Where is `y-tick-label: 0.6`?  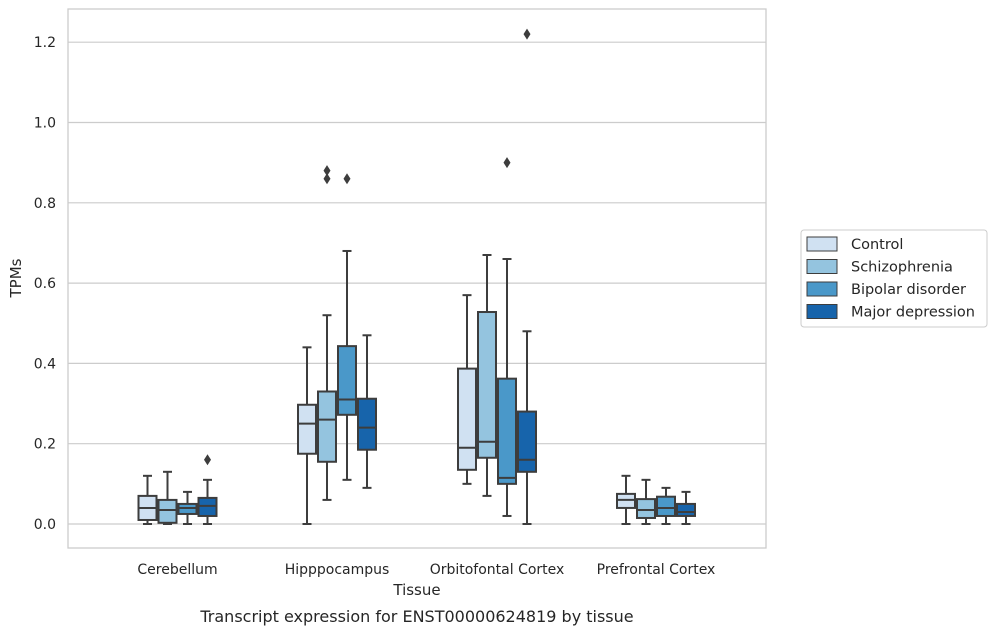
y-tick-label: 0.6 is located at coordinates (45, 284).